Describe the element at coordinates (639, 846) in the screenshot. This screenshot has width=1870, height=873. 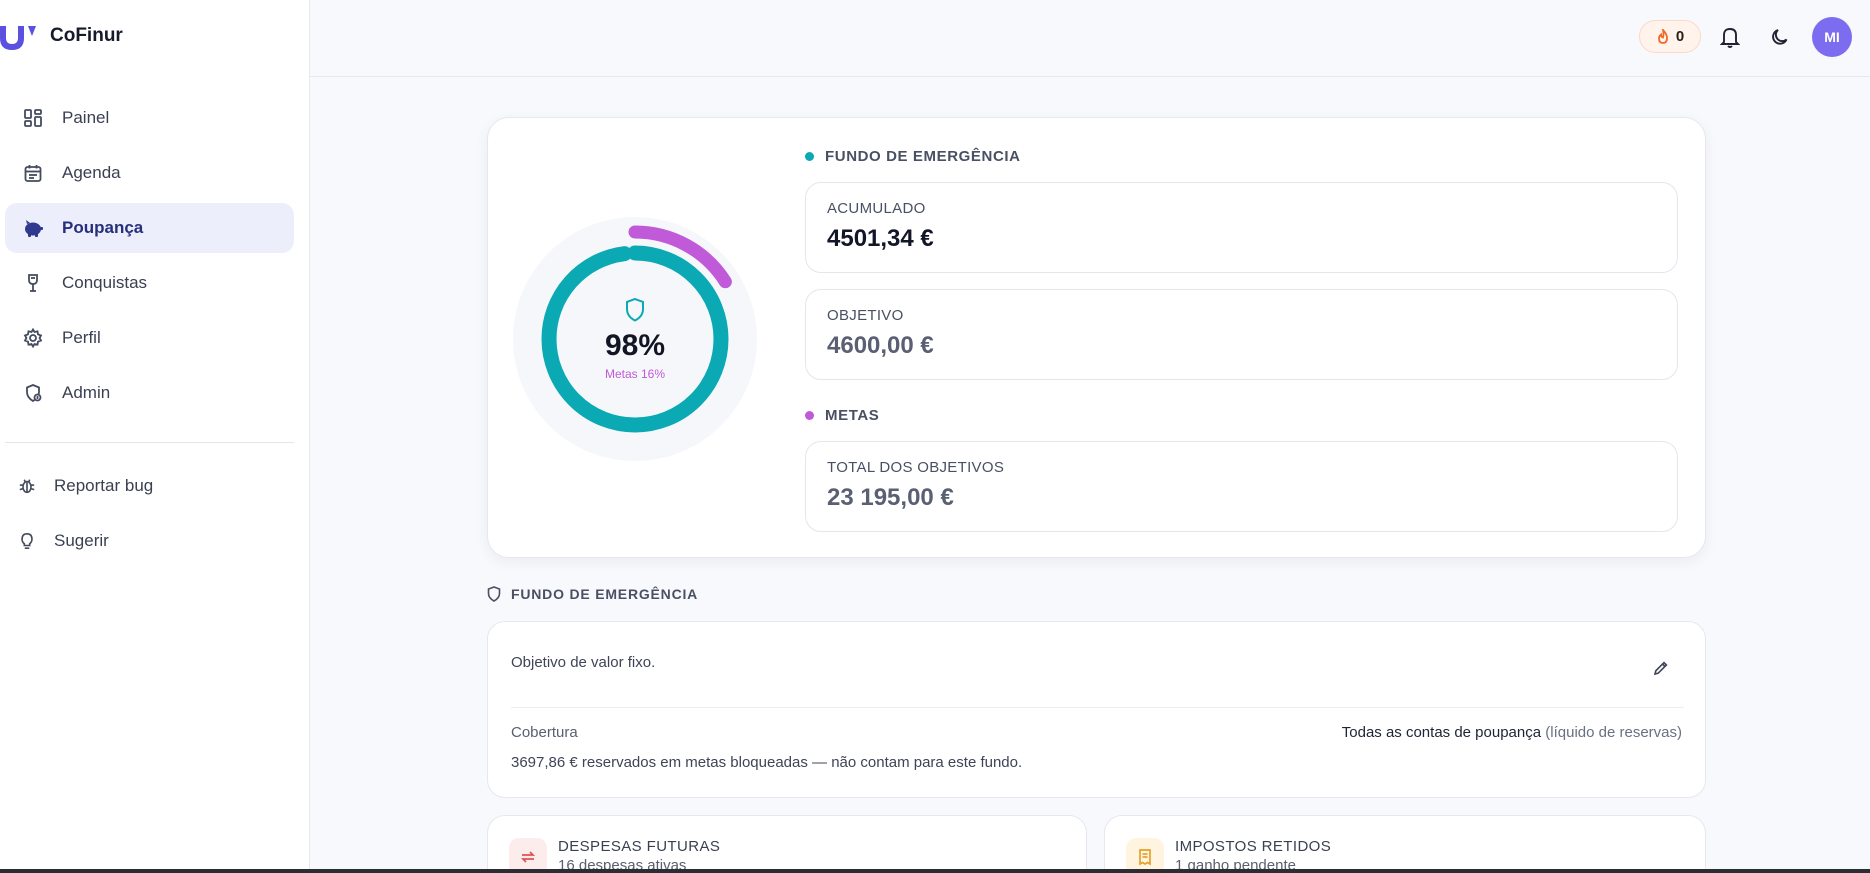
I see `future-expenses-title: DESPESAS FUTURAS` at that location.